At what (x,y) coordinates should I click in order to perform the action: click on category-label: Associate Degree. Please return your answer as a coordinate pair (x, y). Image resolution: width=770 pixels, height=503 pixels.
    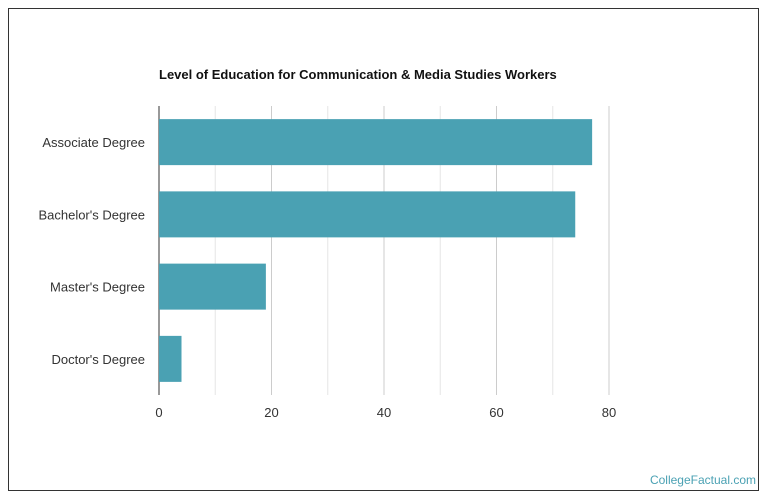
    Looking at the image, I should click on (93, 142).